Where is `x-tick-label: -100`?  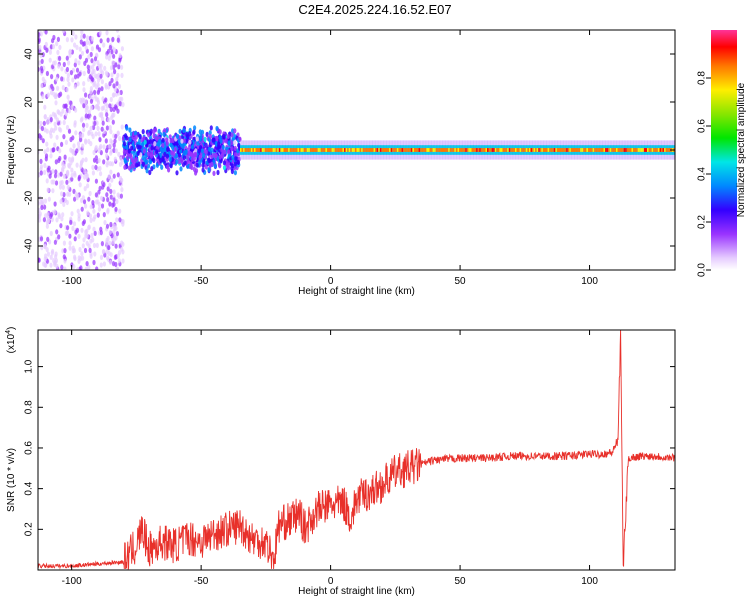
x-tick-label: -100 is located at coordinates (72, 281).